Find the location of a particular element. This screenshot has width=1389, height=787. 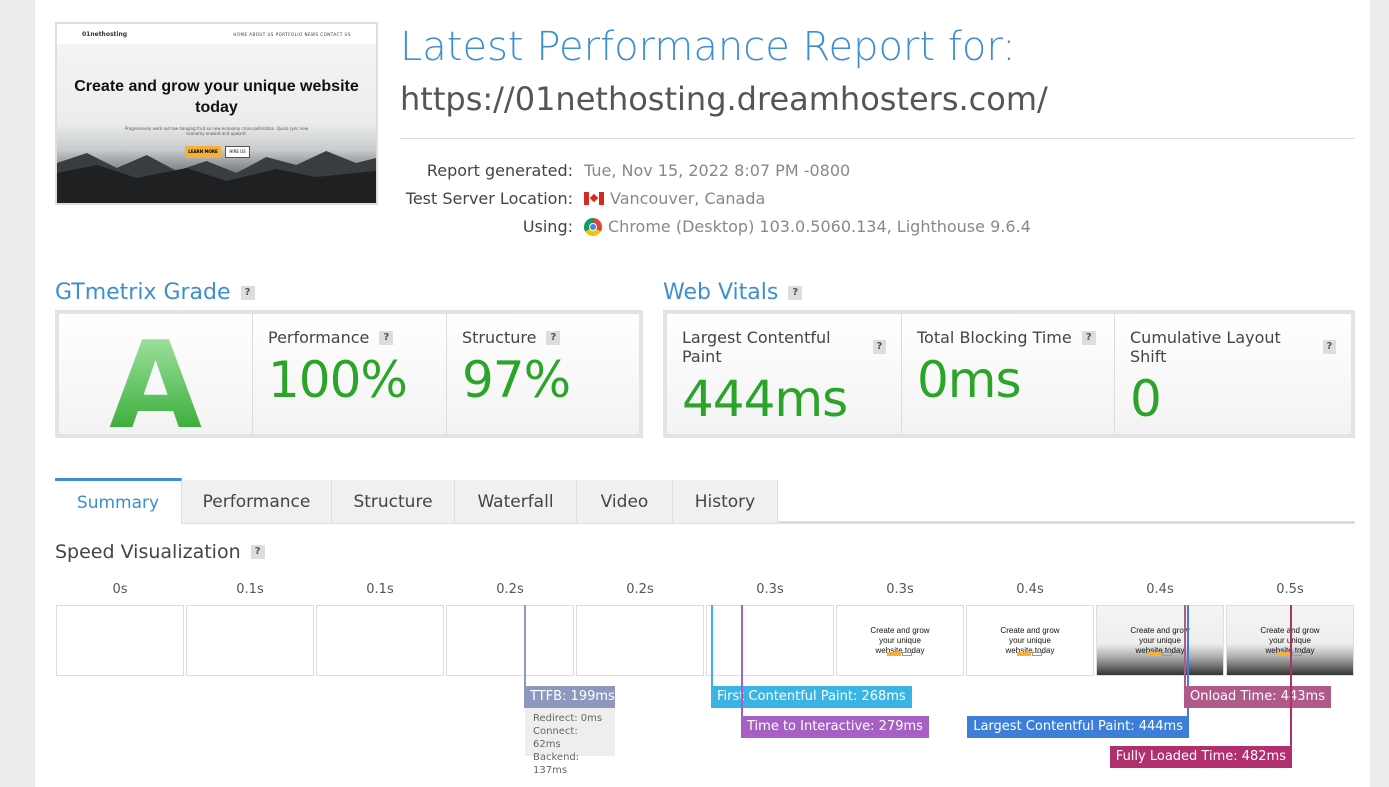

chrome-icon is located at coordinates (593, 226).